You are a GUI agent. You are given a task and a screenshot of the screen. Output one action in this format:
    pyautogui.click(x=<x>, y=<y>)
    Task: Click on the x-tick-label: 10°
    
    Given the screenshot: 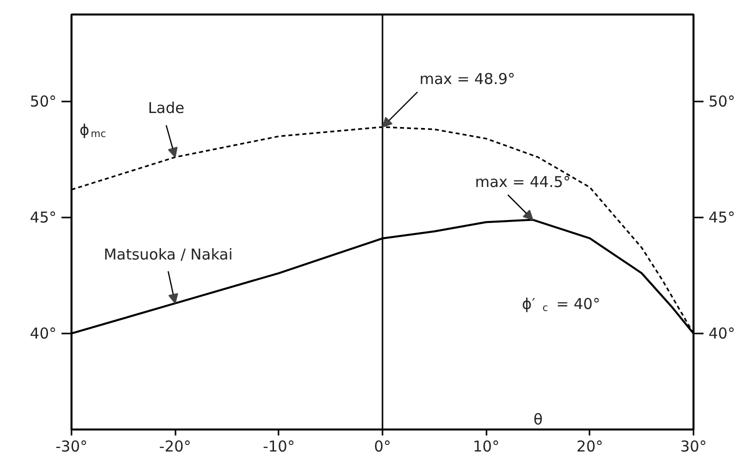 What is the action you would take?
    pyautogui.click(x=486, y=447)
    